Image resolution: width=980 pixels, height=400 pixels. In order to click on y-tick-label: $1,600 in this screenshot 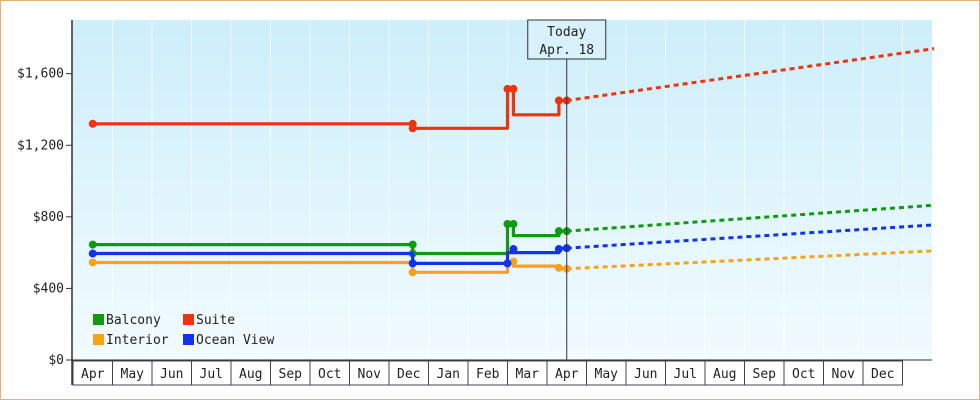, I will do `click(40, 74)`.